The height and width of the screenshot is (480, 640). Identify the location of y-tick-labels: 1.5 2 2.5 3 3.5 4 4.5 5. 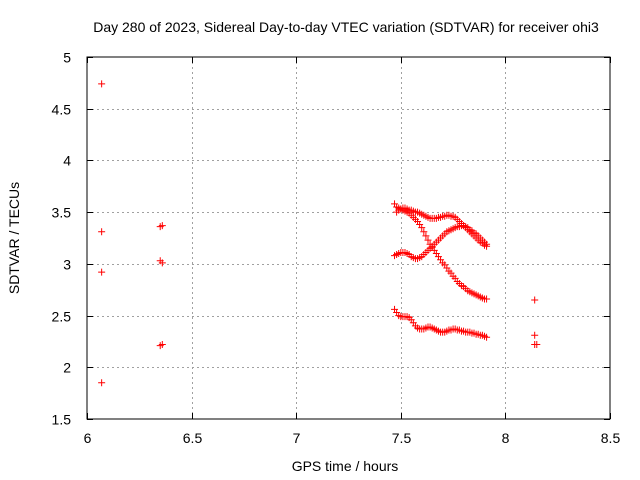
(62, 239).